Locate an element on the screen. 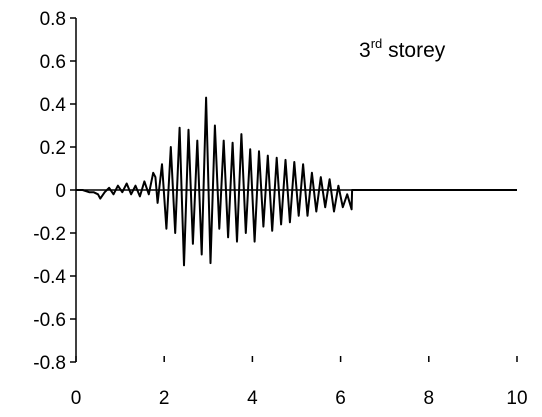  x-tick-label: 4 is located at coordinates (252, 398).